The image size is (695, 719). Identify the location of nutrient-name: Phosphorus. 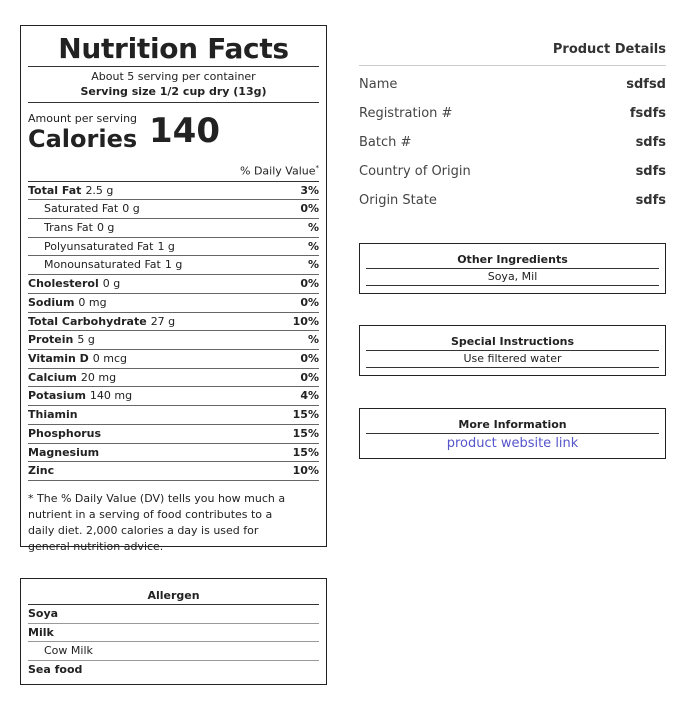
(65, 433).